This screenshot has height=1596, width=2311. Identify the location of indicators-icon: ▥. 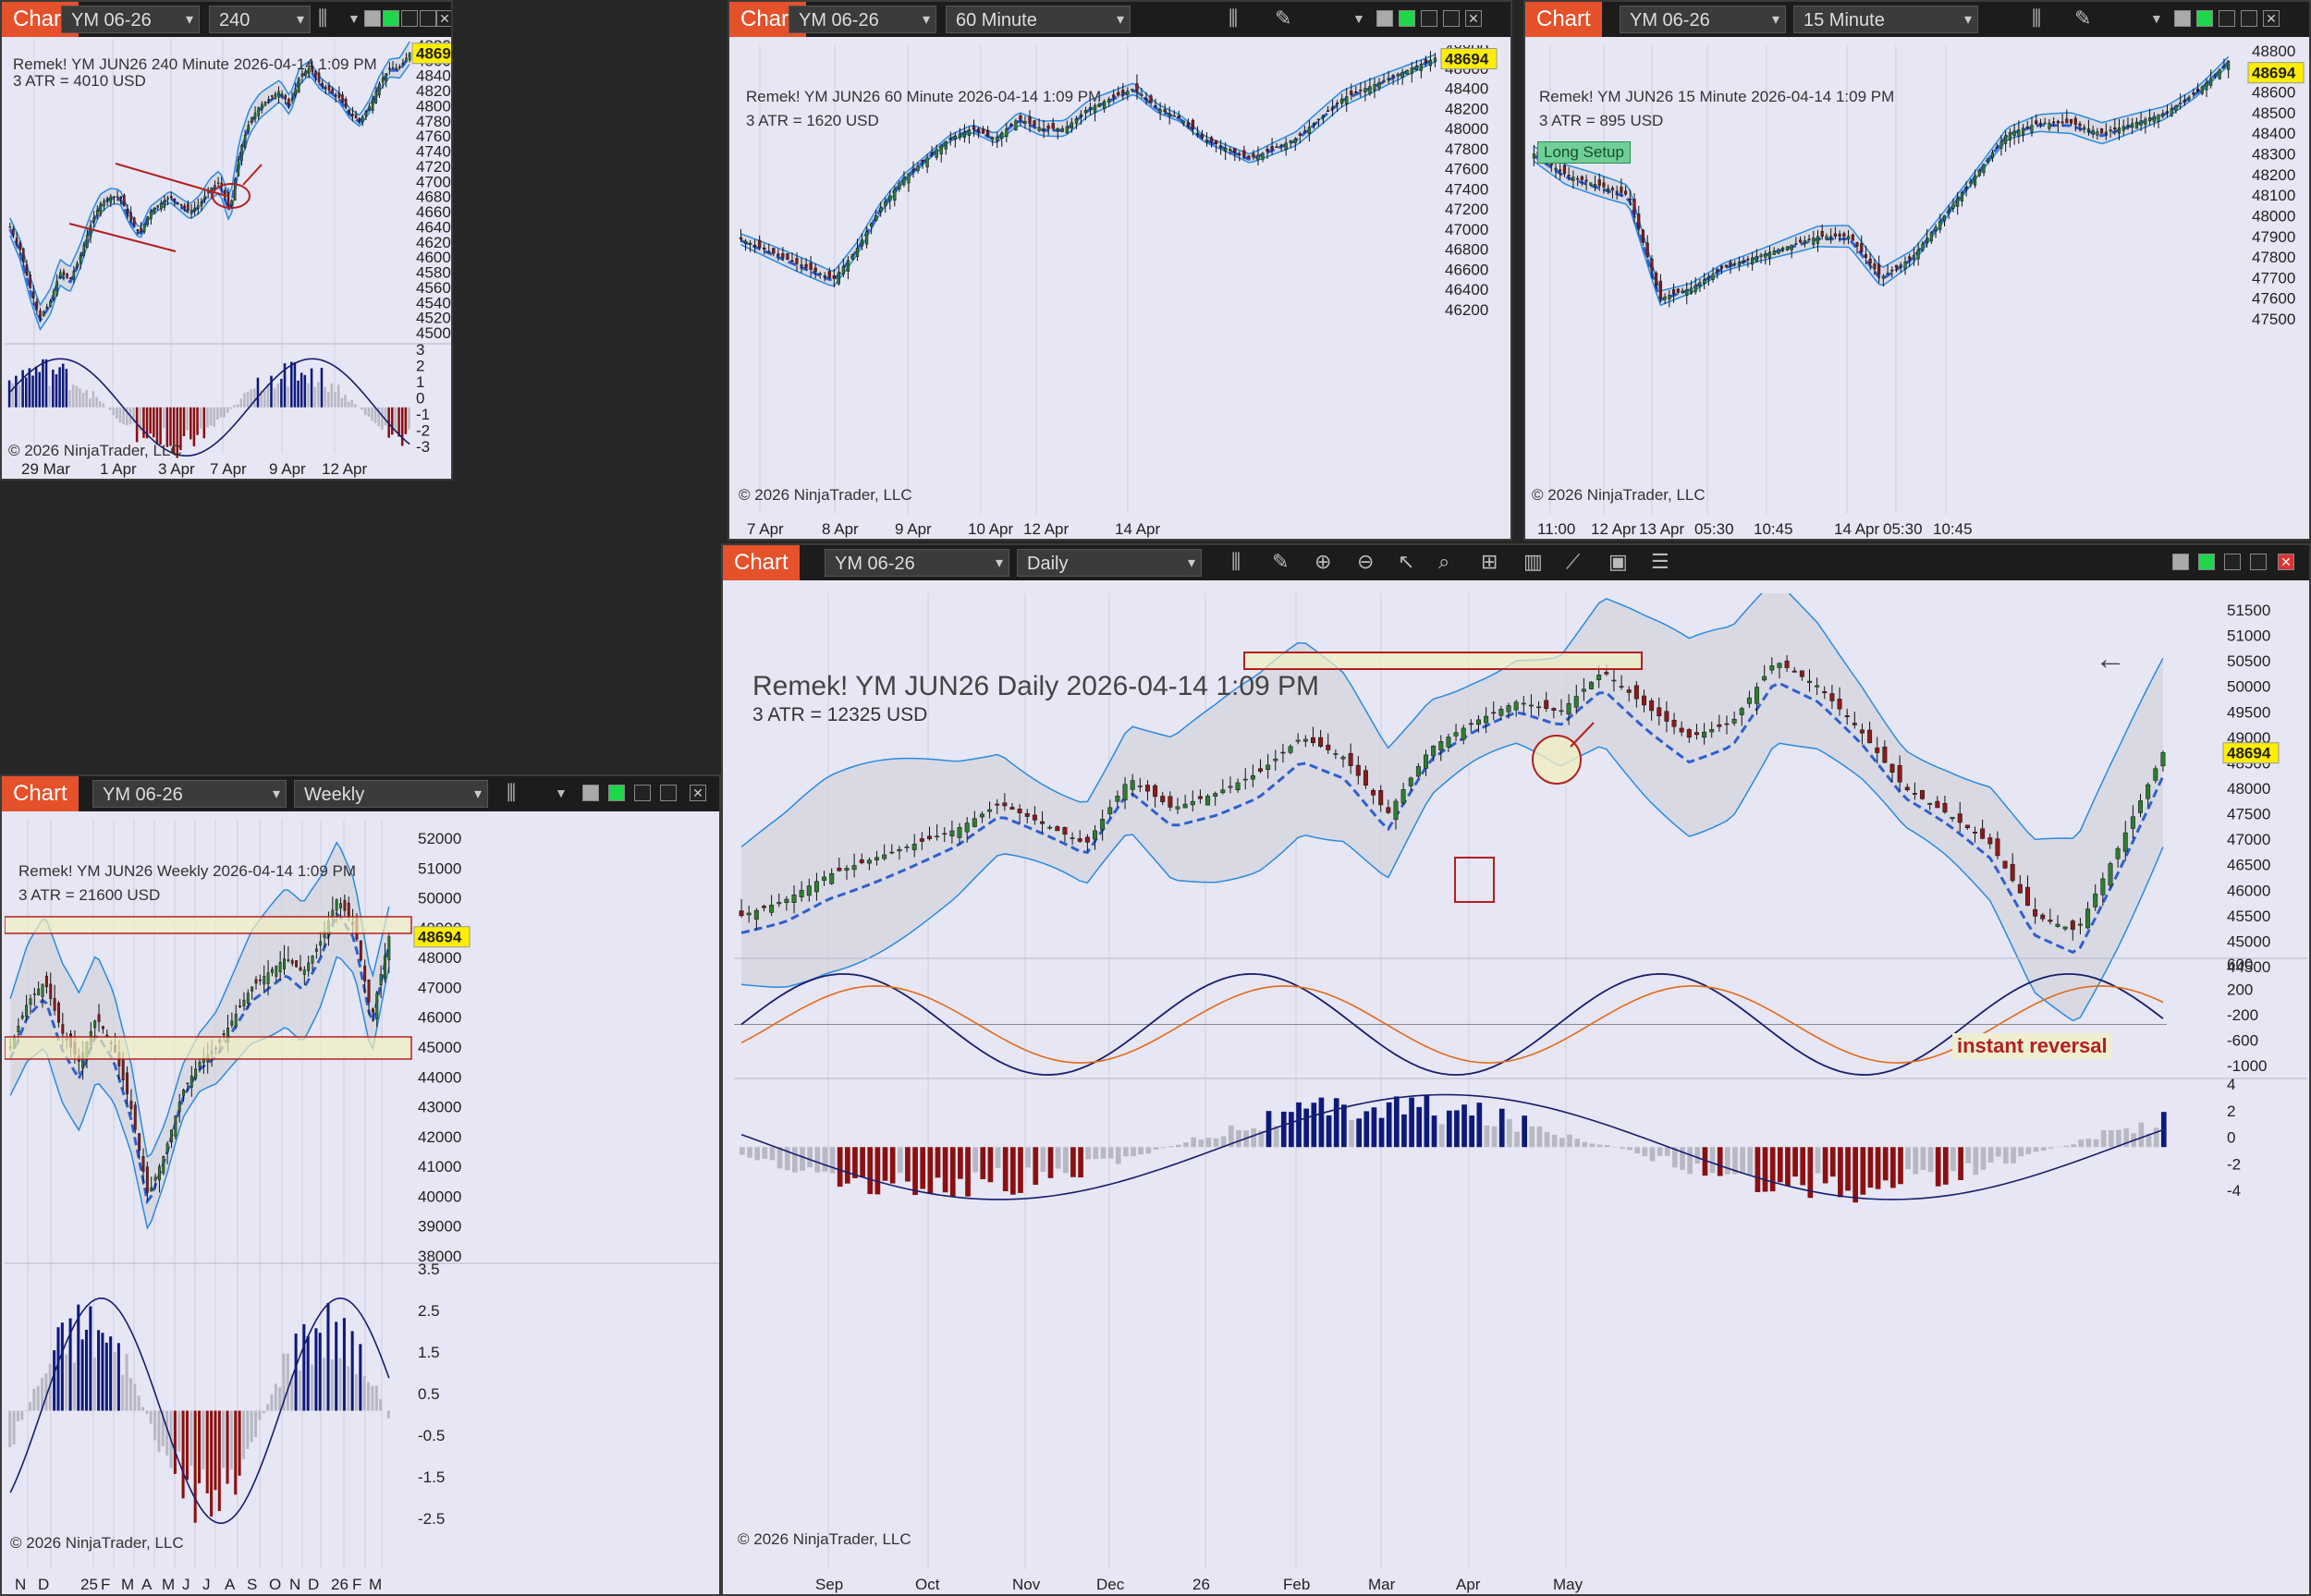
(1533, 561).